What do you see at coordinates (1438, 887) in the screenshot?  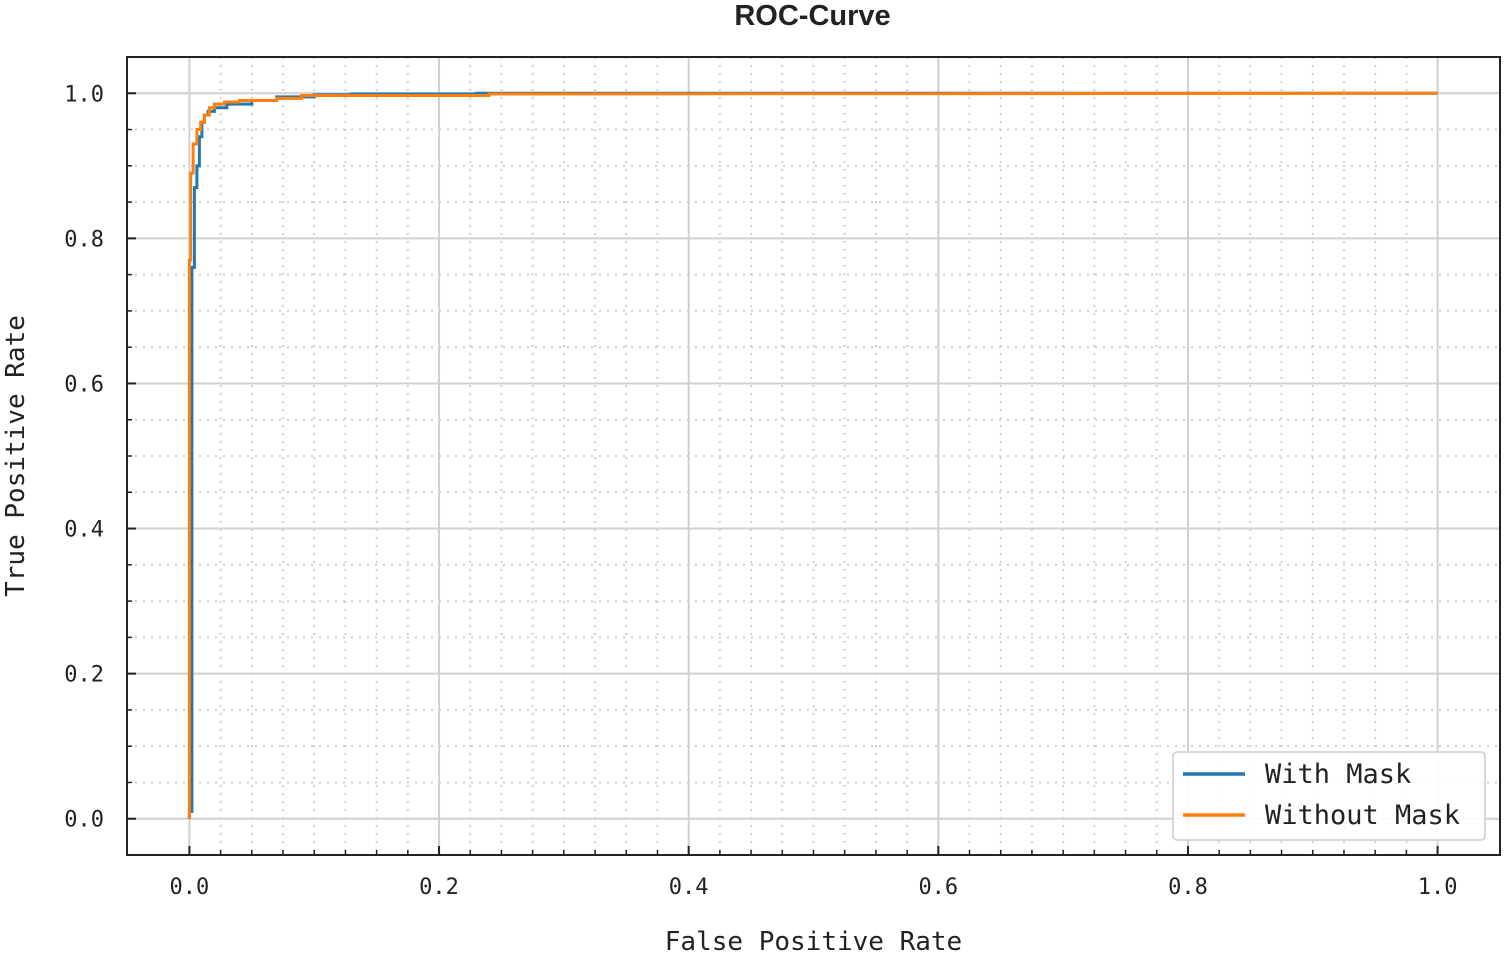 I see `x-tick-label: 1.0` at bounding box center [1438, 887].